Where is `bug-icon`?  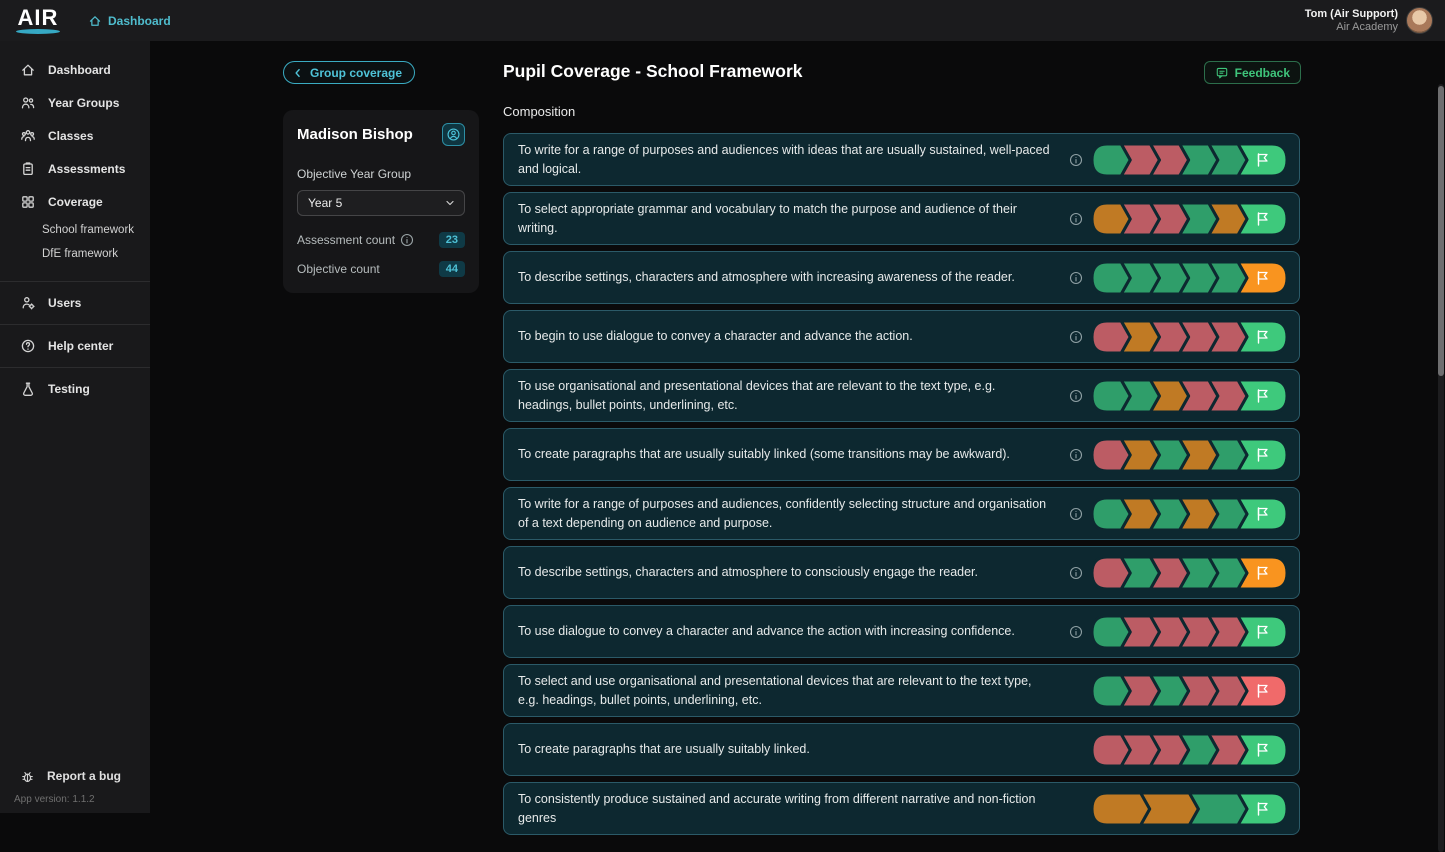
bug-icon is located at coordinates (27, 776).